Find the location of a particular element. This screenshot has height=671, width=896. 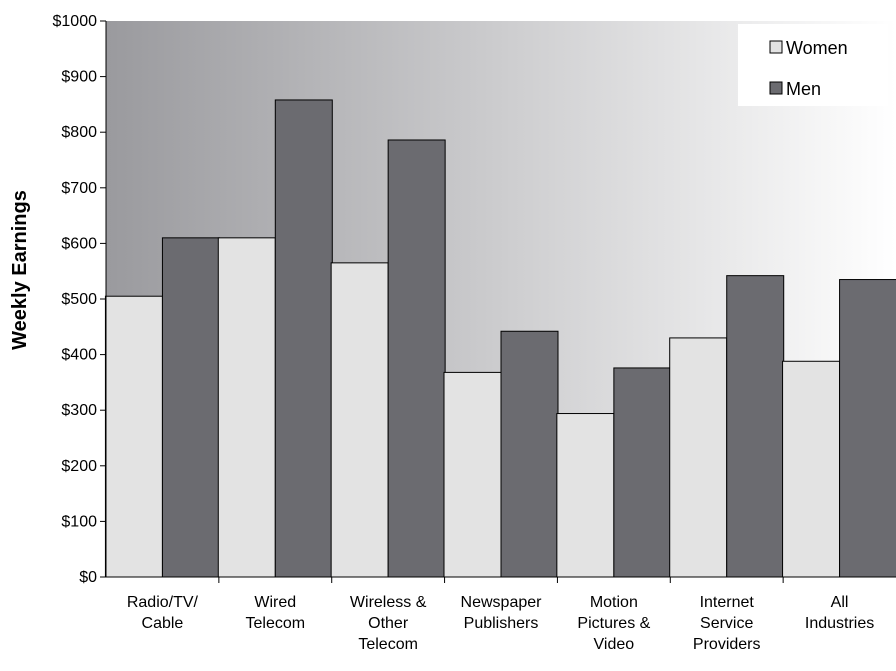

y-tick-label: $600 is located at coordinates (79, 243).